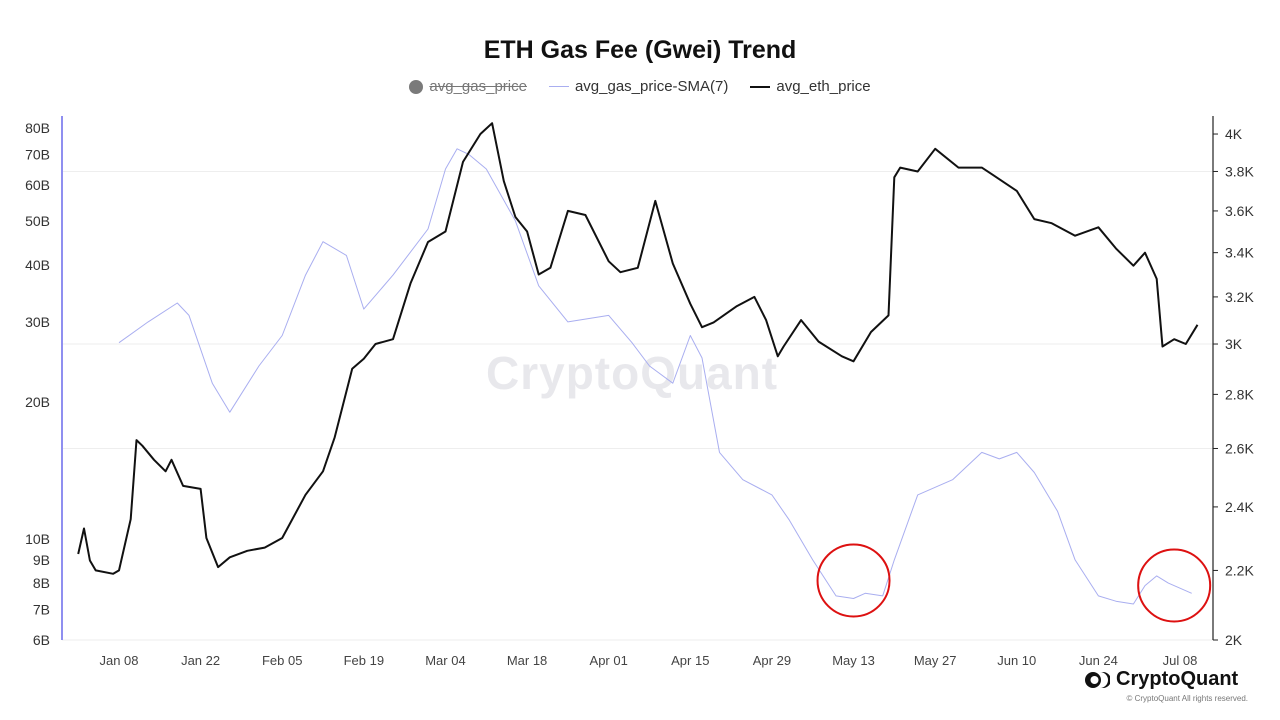 The width and height of the screenshot is (1280, 720). Describe the element at coordinates (609, 660) in the screenshot. I see `x-tick-label: Apr 01` at that location.